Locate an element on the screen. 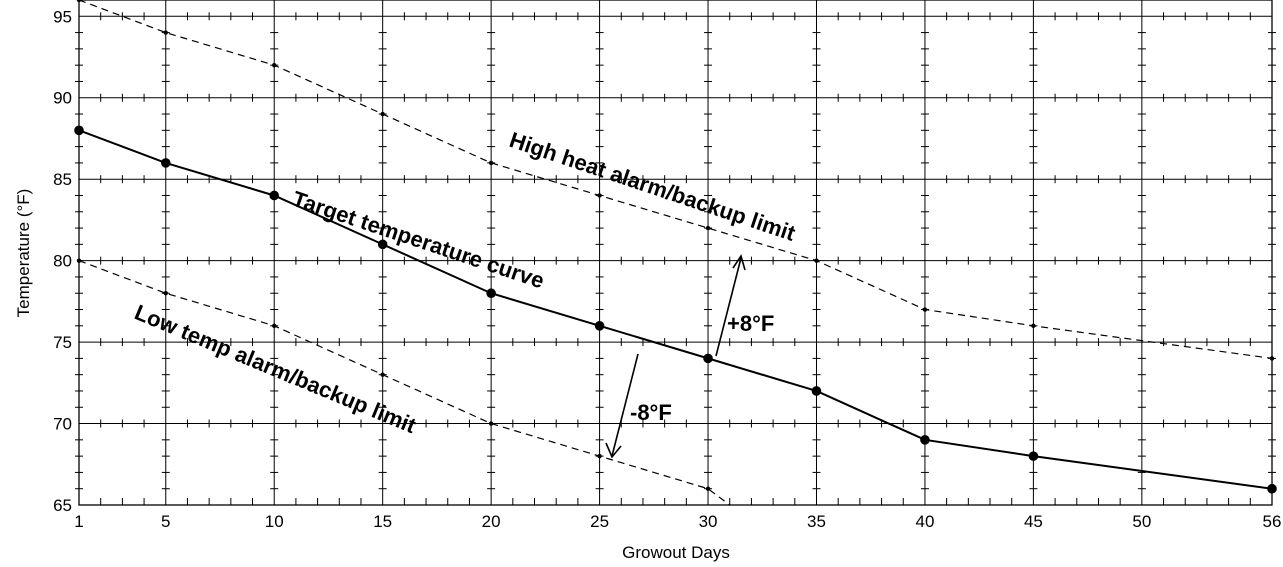 This screenshot has height=567, width=1283. y-tick-label: 70 is located at coordinates (62, 424).